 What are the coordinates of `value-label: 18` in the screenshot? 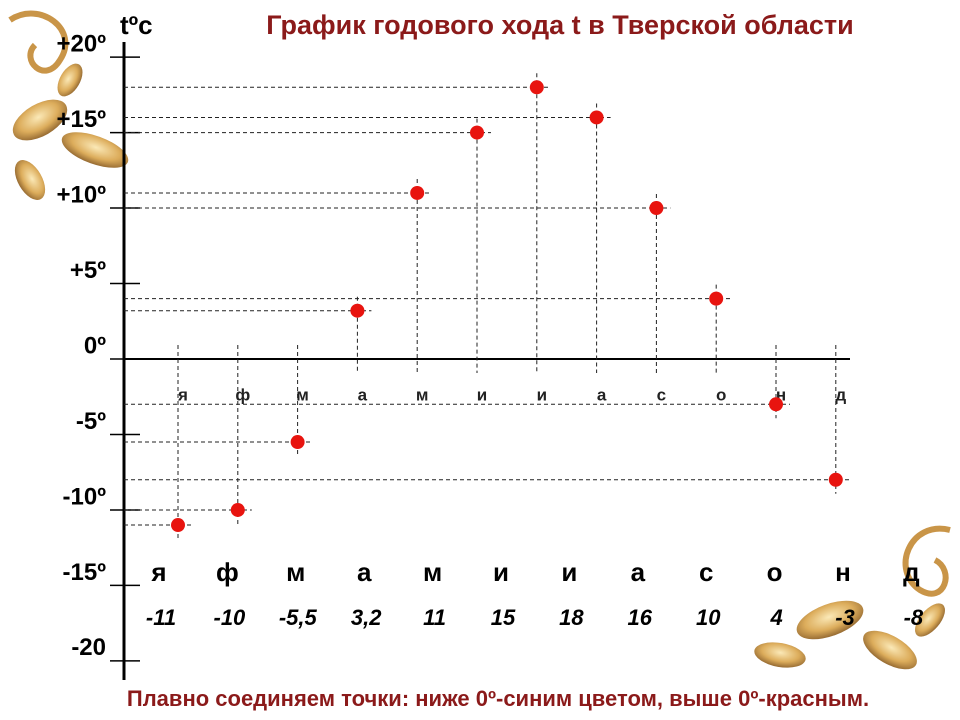 It's located at (571, 617).